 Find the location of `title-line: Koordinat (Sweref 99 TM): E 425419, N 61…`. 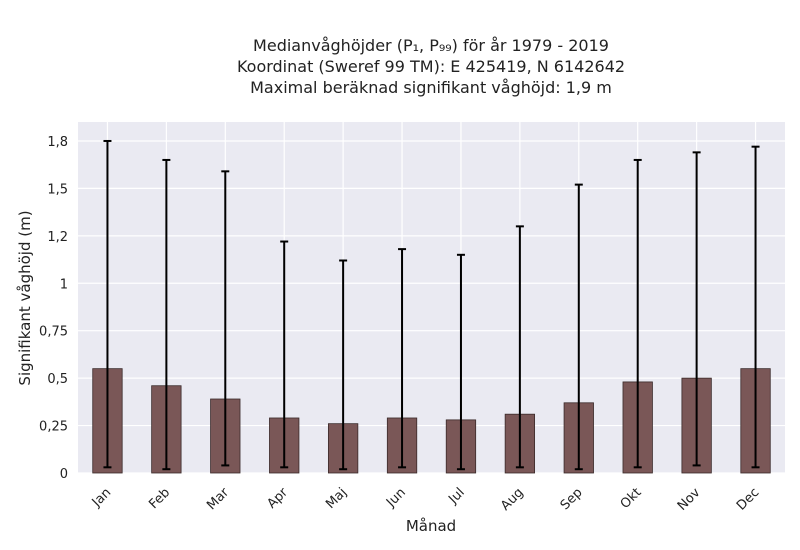

title-line: Koordinat (Sweref 99 TM): E 425419, N 61… is located at coordinates (431, 66).